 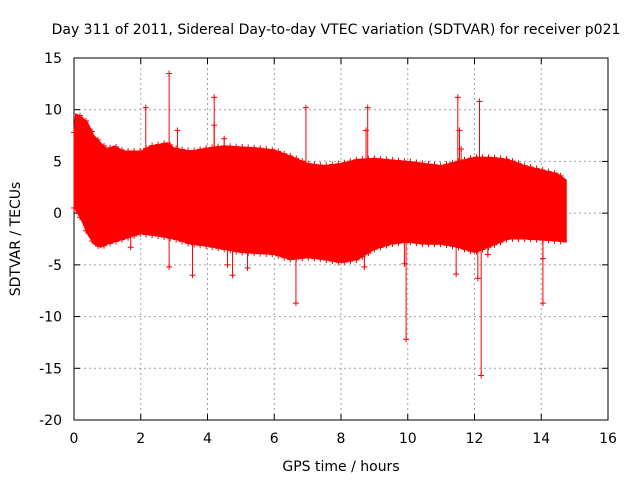 I want to click on y-tick-label: -10, so click(x=50, y=318).